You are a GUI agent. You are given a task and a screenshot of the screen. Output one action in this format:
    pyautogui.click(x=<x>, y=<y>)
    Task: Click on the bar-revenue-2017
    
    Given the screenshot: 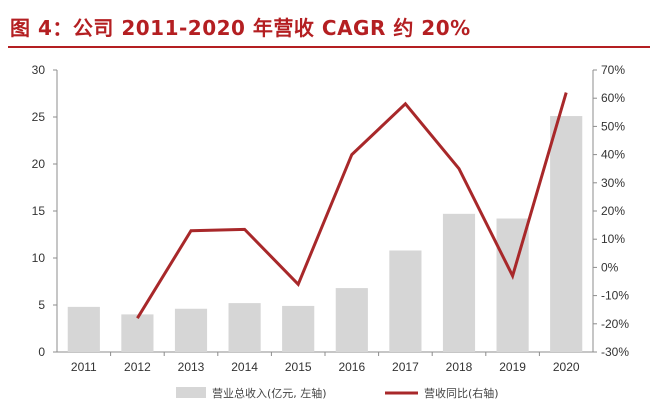 What is the action you would take?
    pyautogui.click(x=405, y=301)
    